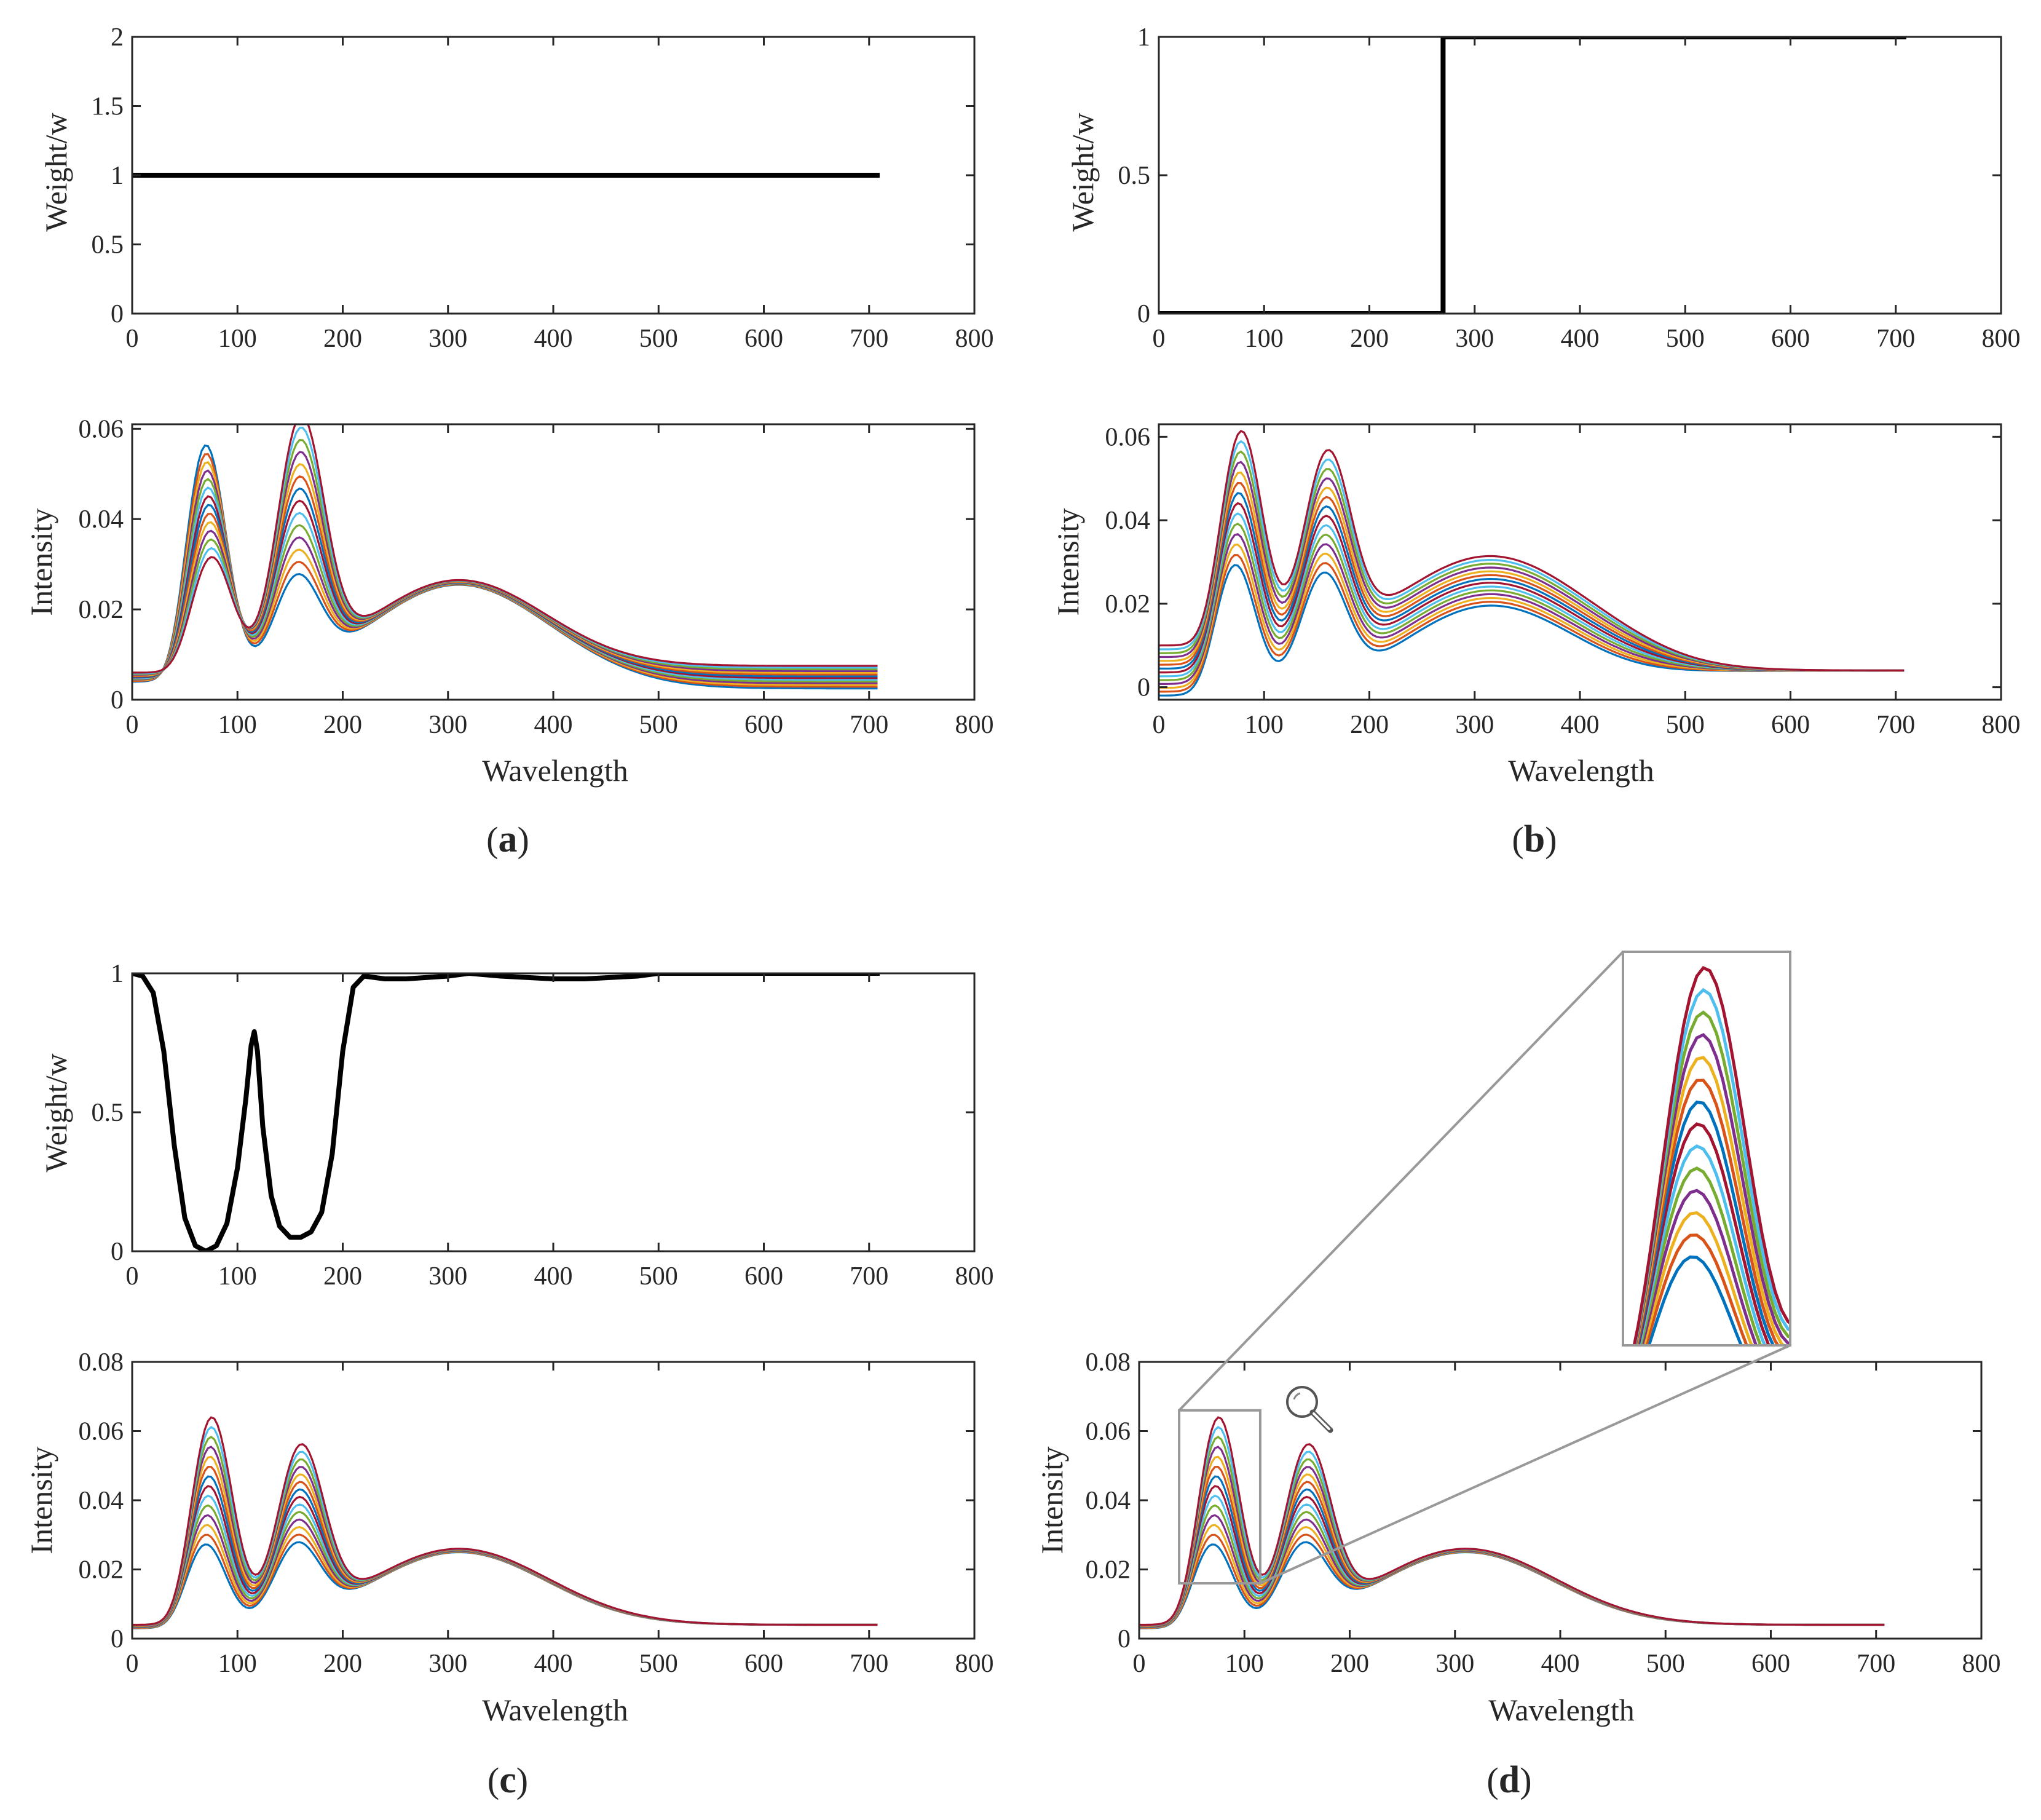 Image resolution: width=2041 pixels, height=1820 pixels. Describe the element at coordinates (1219, 1497) in the screenshot. I see `zoom-source-box` at that location.